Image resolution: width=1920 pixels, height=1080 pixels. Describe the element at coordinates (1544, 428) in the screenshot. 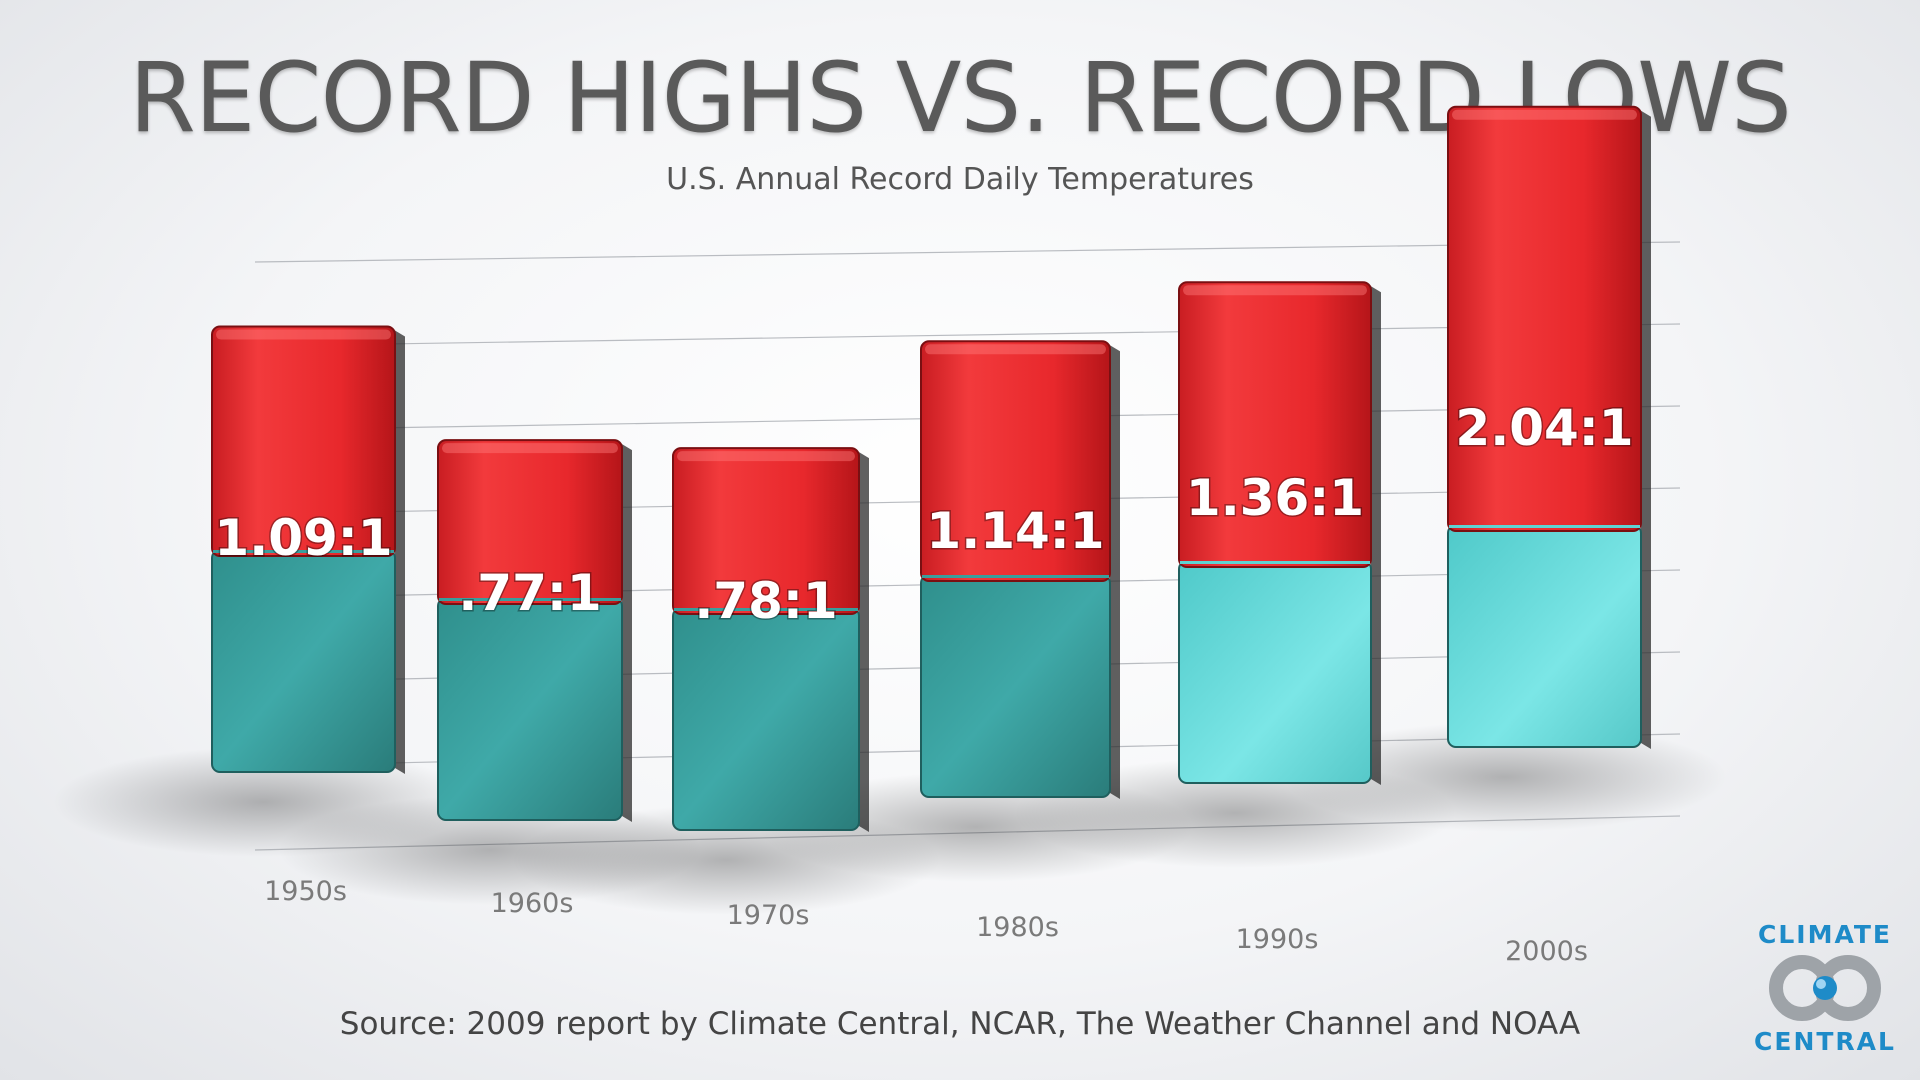

I see `bar-data-label: 2.04:1` at that location.